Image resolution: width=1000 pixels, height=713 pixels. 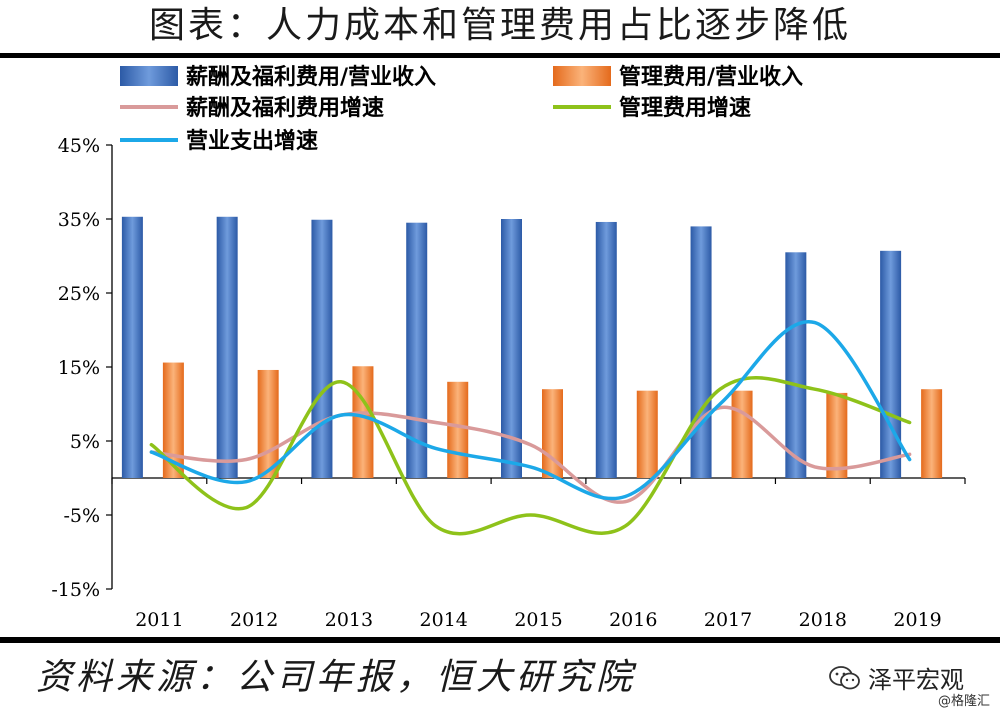 I want to click on x-tick-label: 2015, so click(x=538, y=620).